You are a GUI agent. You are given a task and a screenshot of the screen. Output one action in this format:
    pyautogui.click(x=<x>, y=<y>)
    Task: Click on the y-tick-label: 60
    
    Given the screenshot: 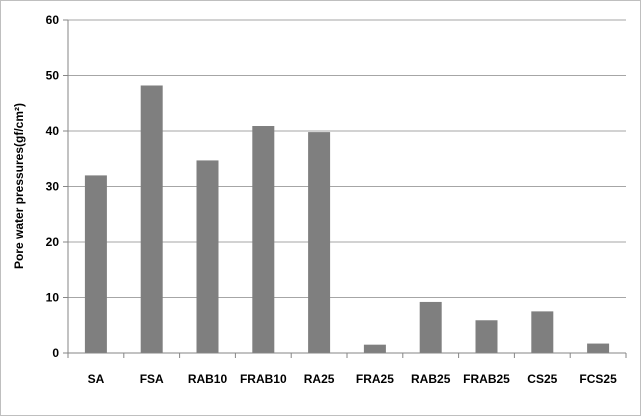 What is the action you would take?
    pyautogui.click(x=53, y=20)
    